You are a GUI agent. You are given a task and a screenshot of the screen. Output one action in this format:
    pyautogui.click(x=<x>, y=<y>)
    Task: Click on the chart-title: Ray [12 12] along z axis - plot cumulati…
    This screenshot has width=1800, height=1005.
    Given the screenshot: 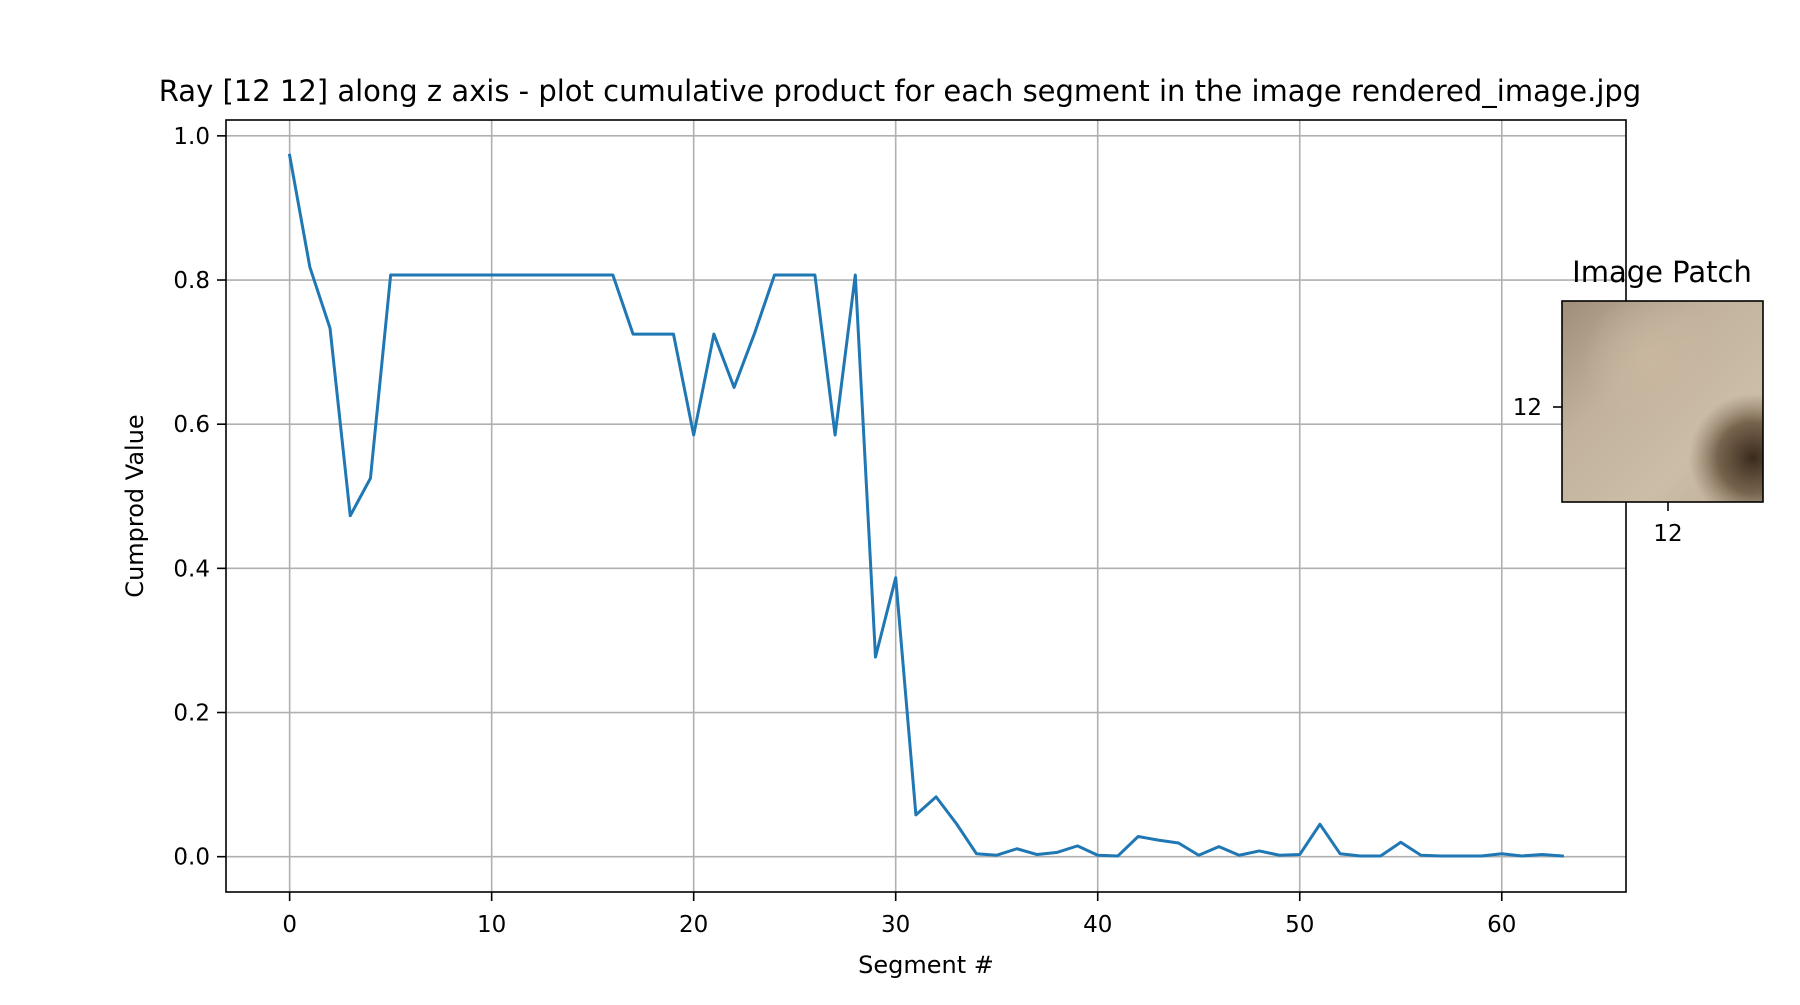 What is the action you would take?
    pyautogui.click(x=900, y=91)
    